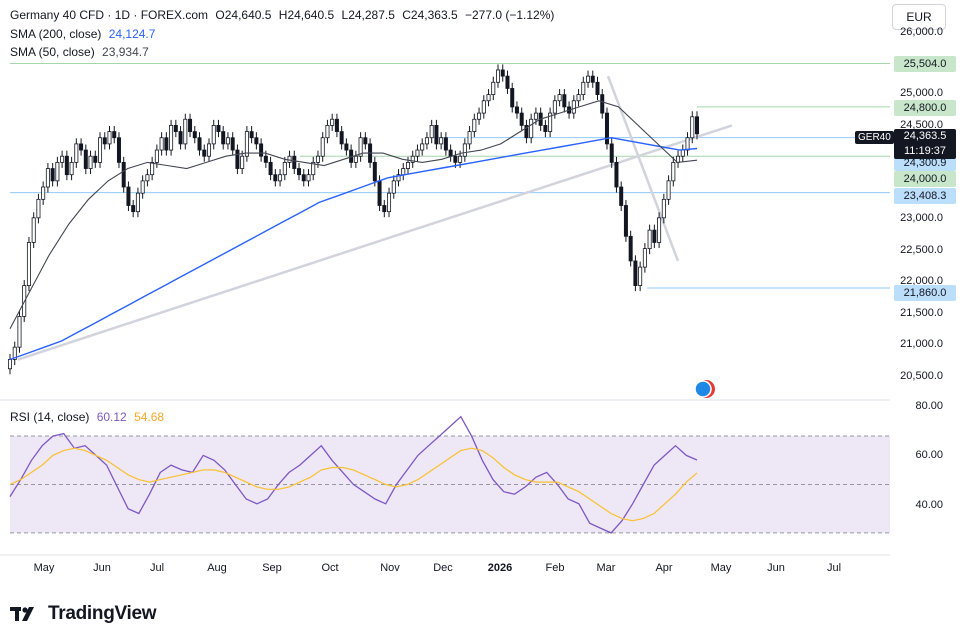  What do you see at coordinates (330, 568) in the screenshot?
I see `time-axis-label: Oct` at bounding box center [330, 568].